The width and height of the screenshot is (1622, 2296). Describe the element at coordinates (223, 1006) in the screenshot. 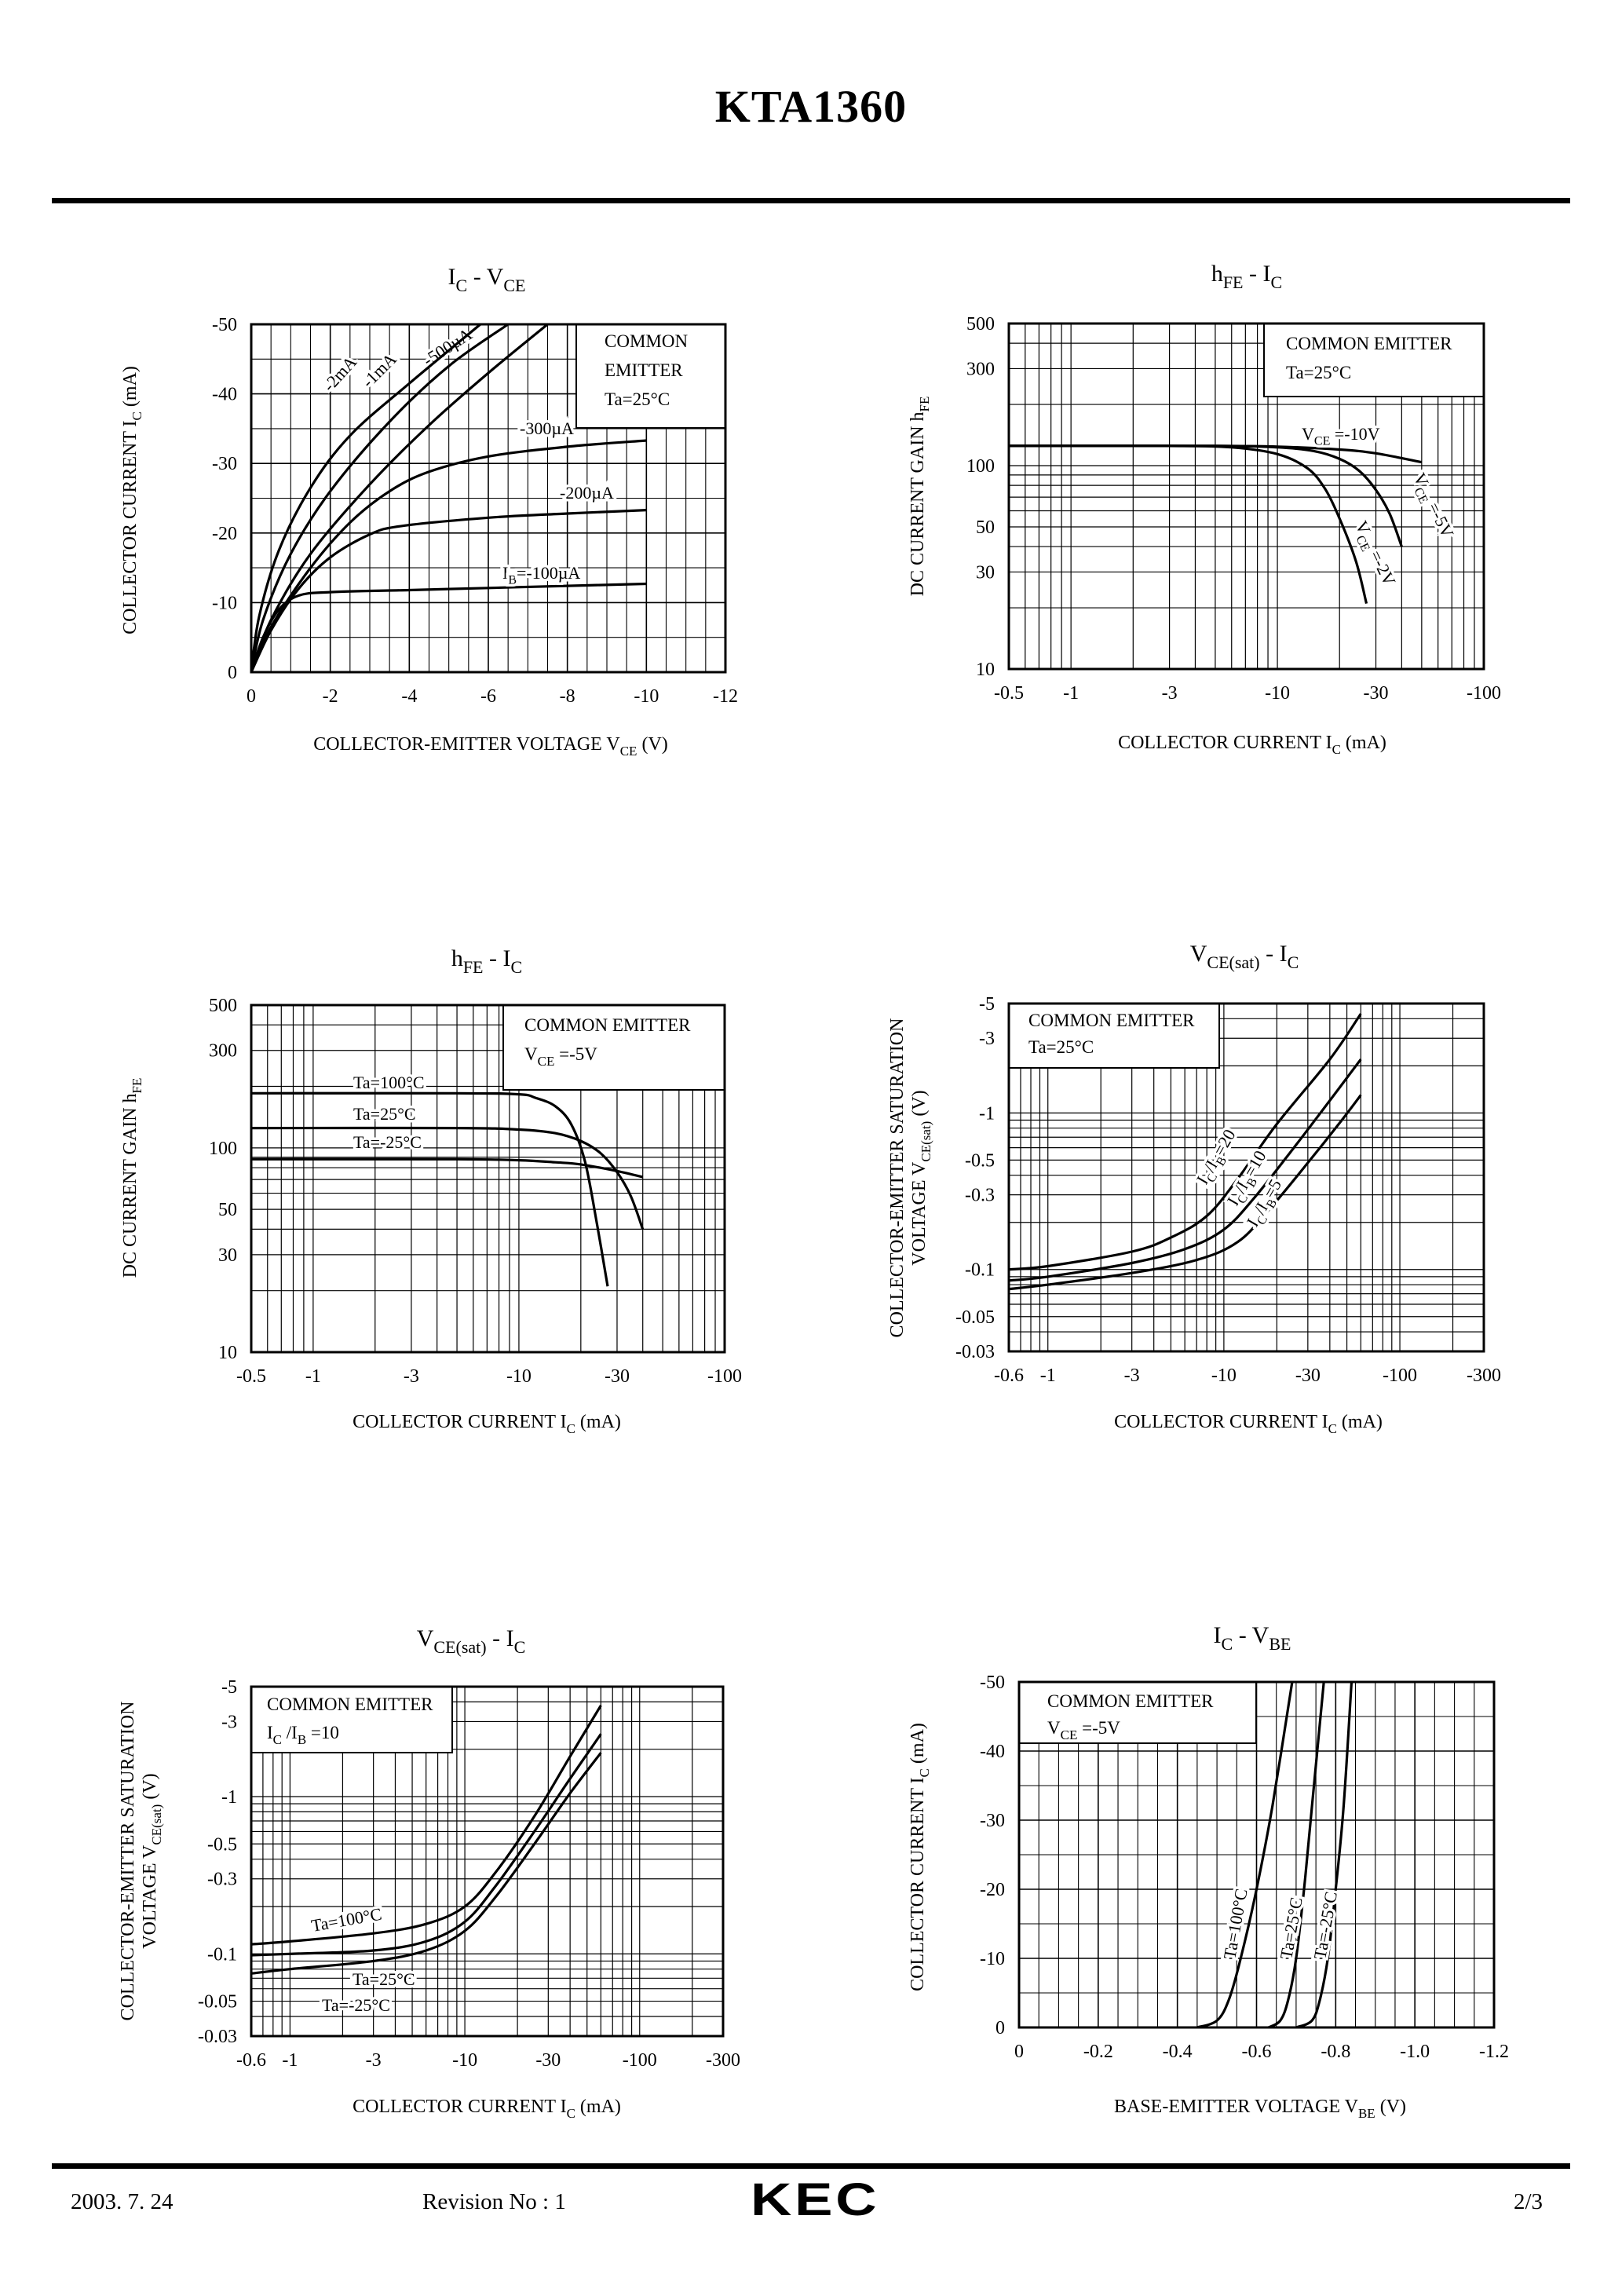

I see `y-tick-label: 500` at that location.